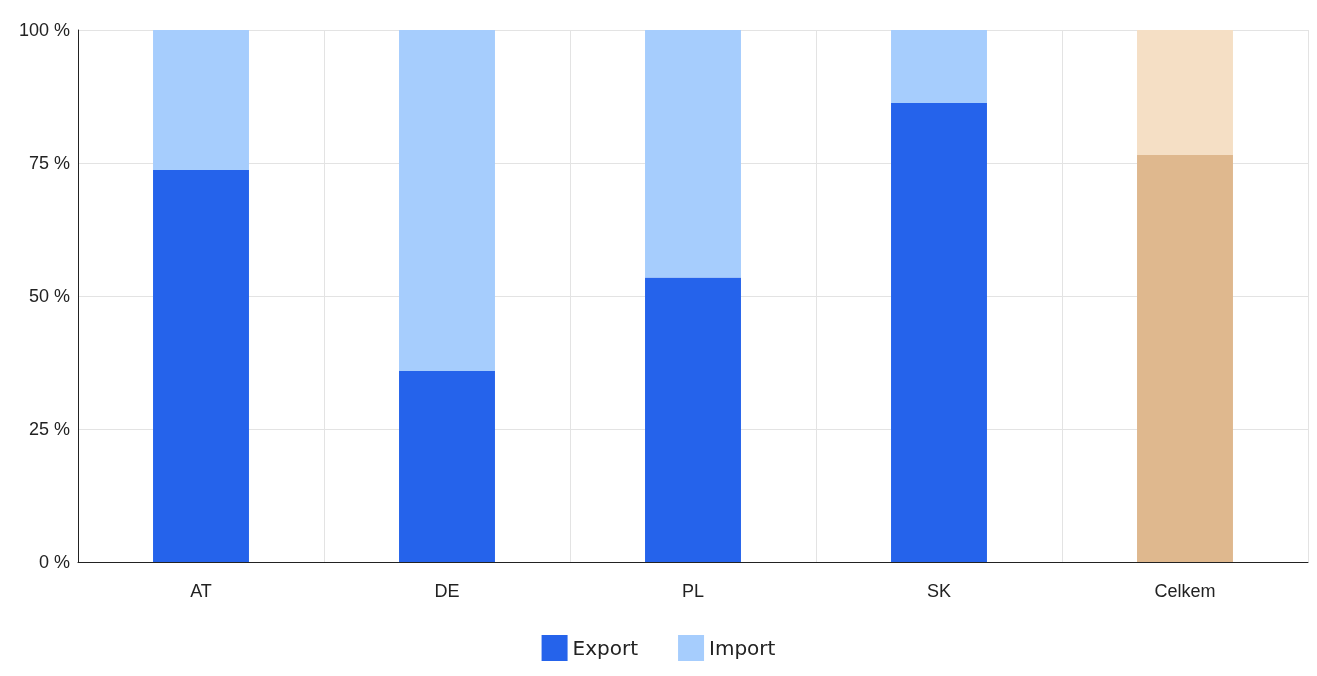 This screenshot has height=676, width=1317. Describe the element at coordinates (447, 591) in the screenshot. I see `x-tick-label: DE` at that location.